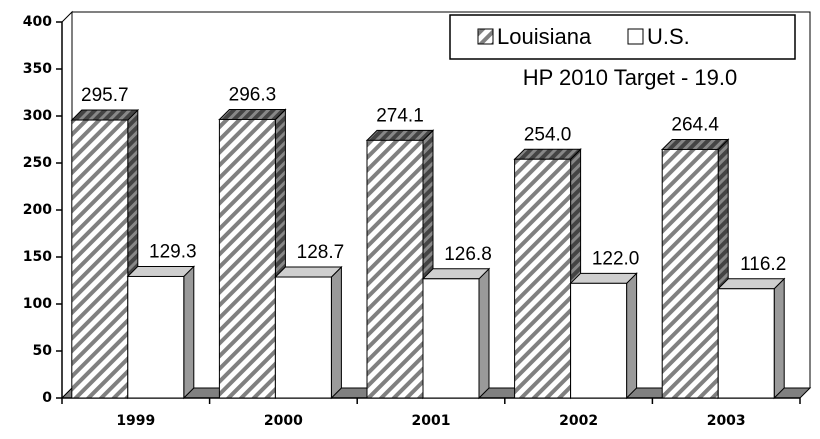  Describe the element at coordinates (548, 134) in the screenshot. I see `value-label: 254.0` at that location.